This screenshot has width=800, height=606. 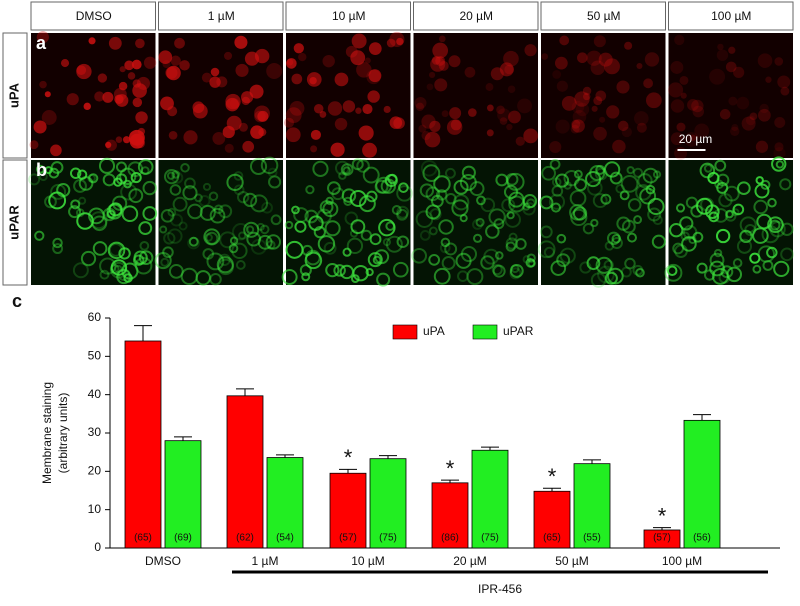 What do you see at coordinates (285, 538) in the screenshot?
I see `n-label: (54)` at bounding box center [285, 538].